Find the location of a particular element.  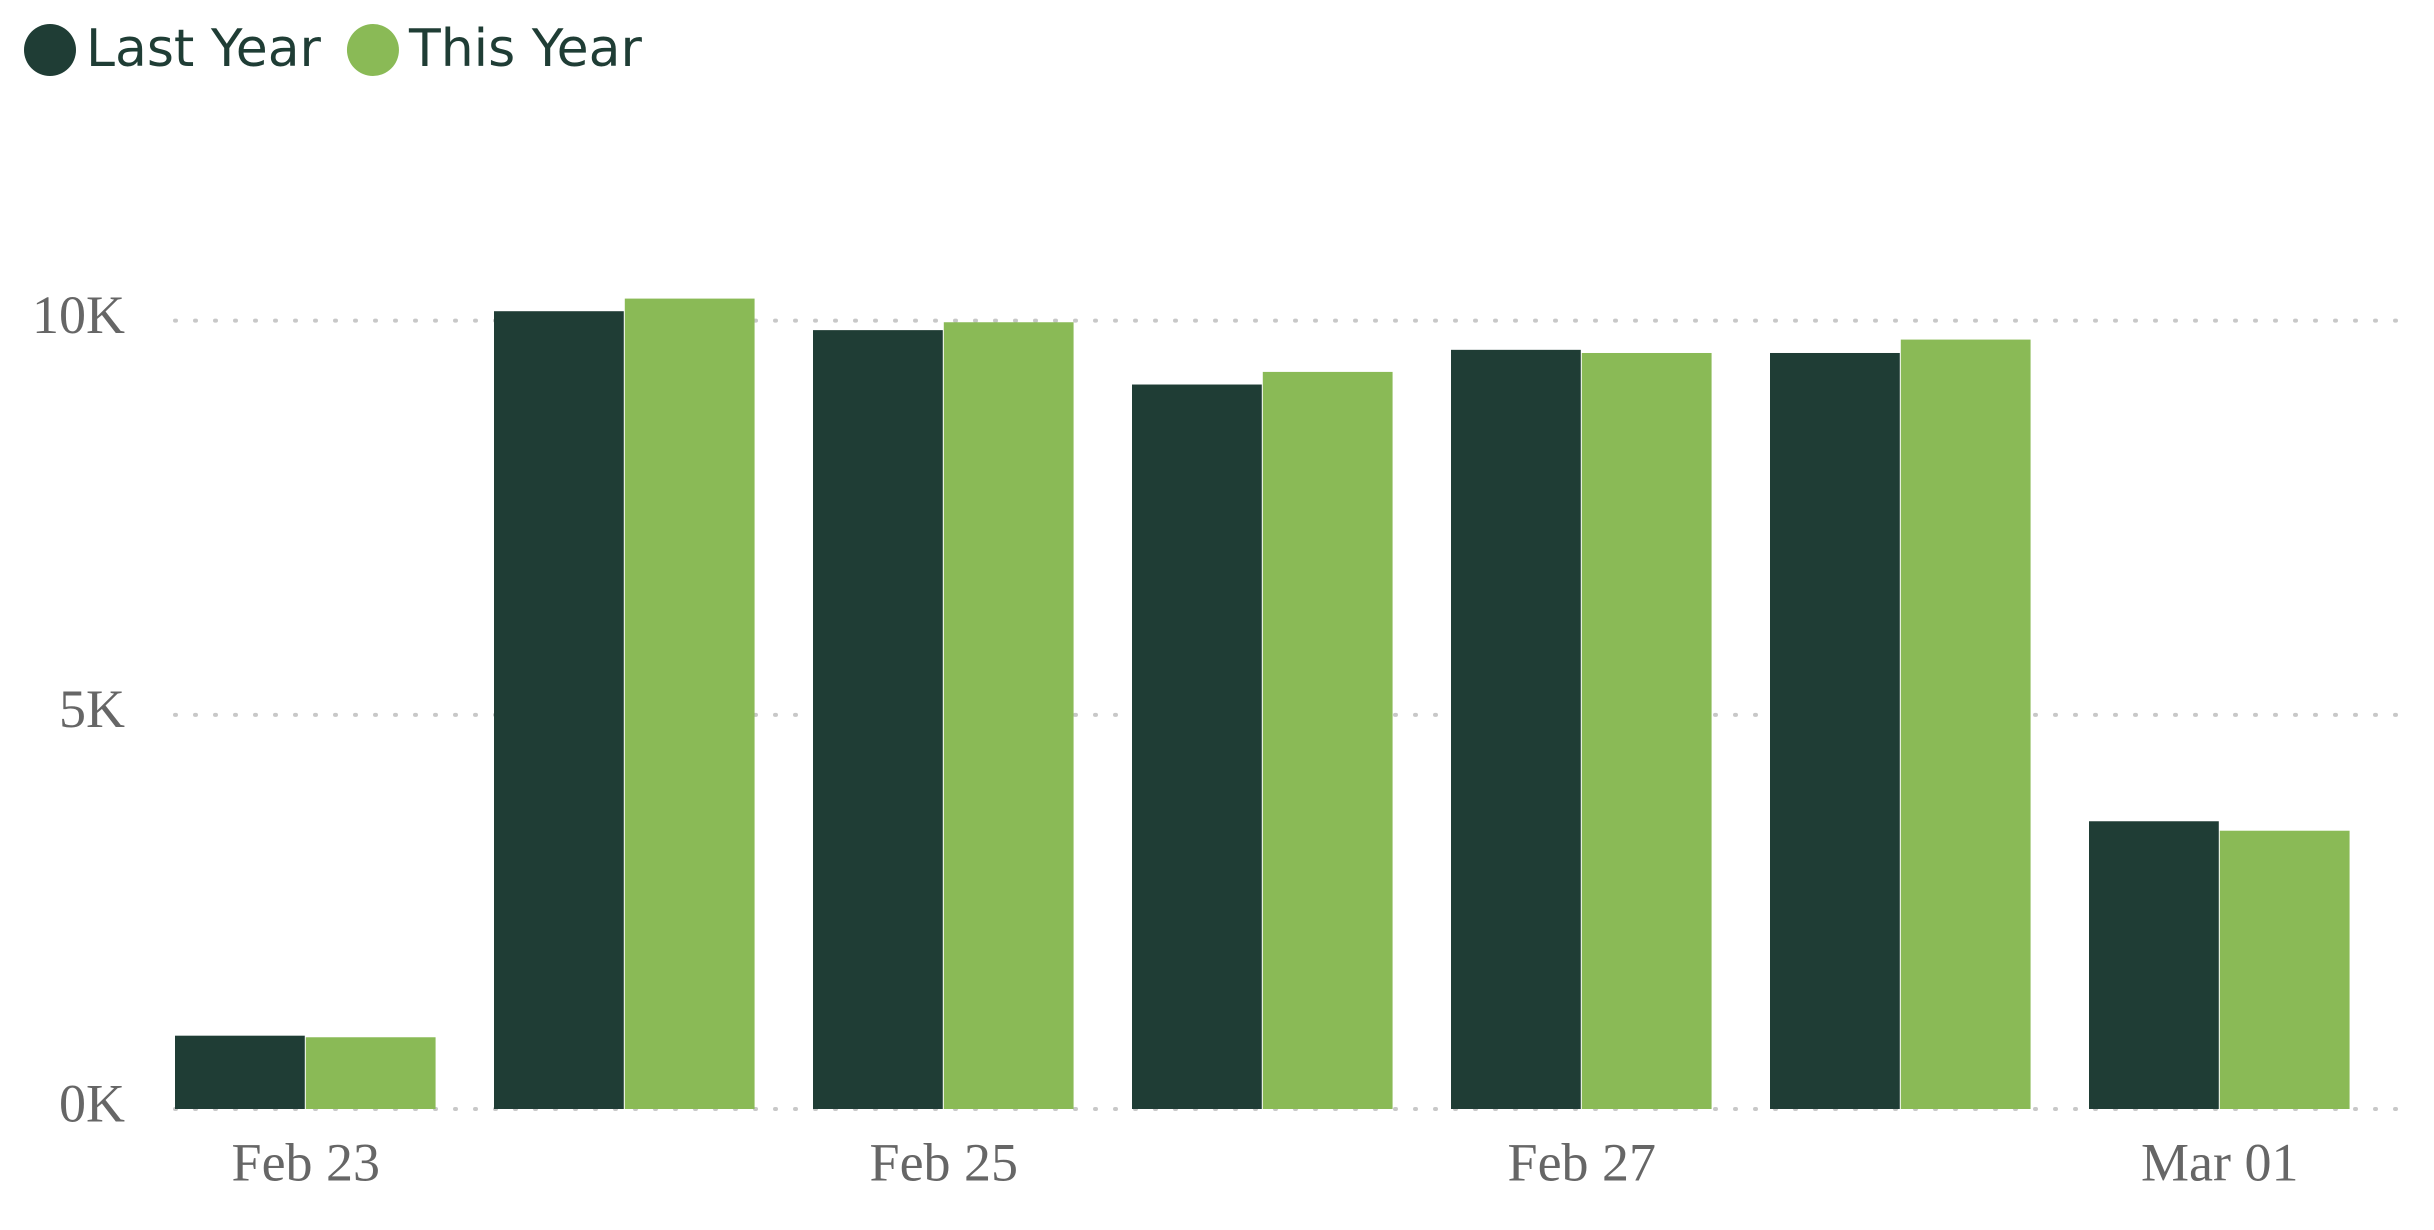

x-tick-label: Feb 27 is located at coordinates (1582, 1162).